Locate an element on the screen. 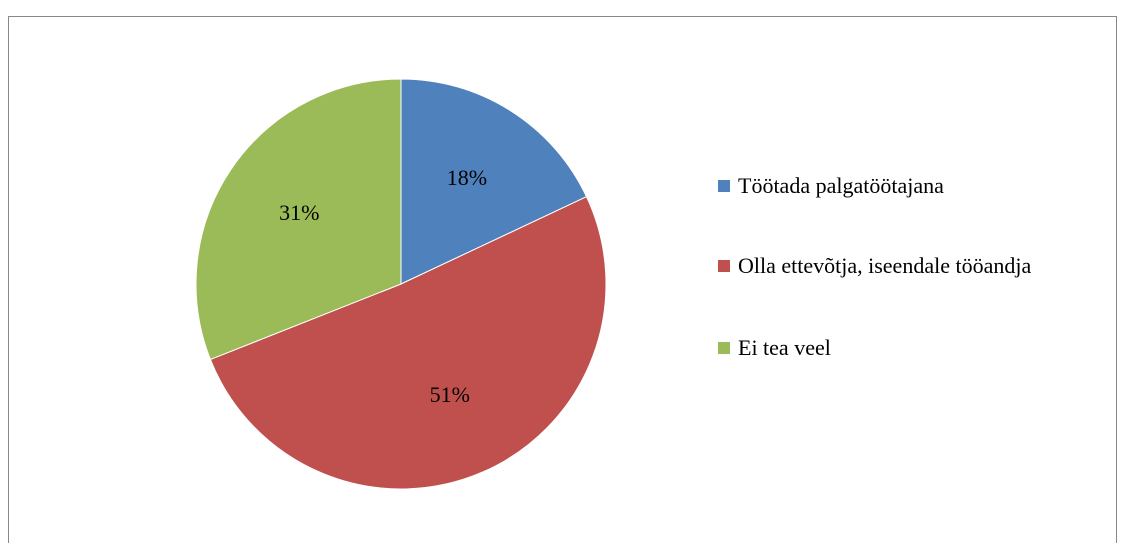 This screenshot has height=543, width=1125. legend-label: Ei tea veel is located at coordinates (784, 347).